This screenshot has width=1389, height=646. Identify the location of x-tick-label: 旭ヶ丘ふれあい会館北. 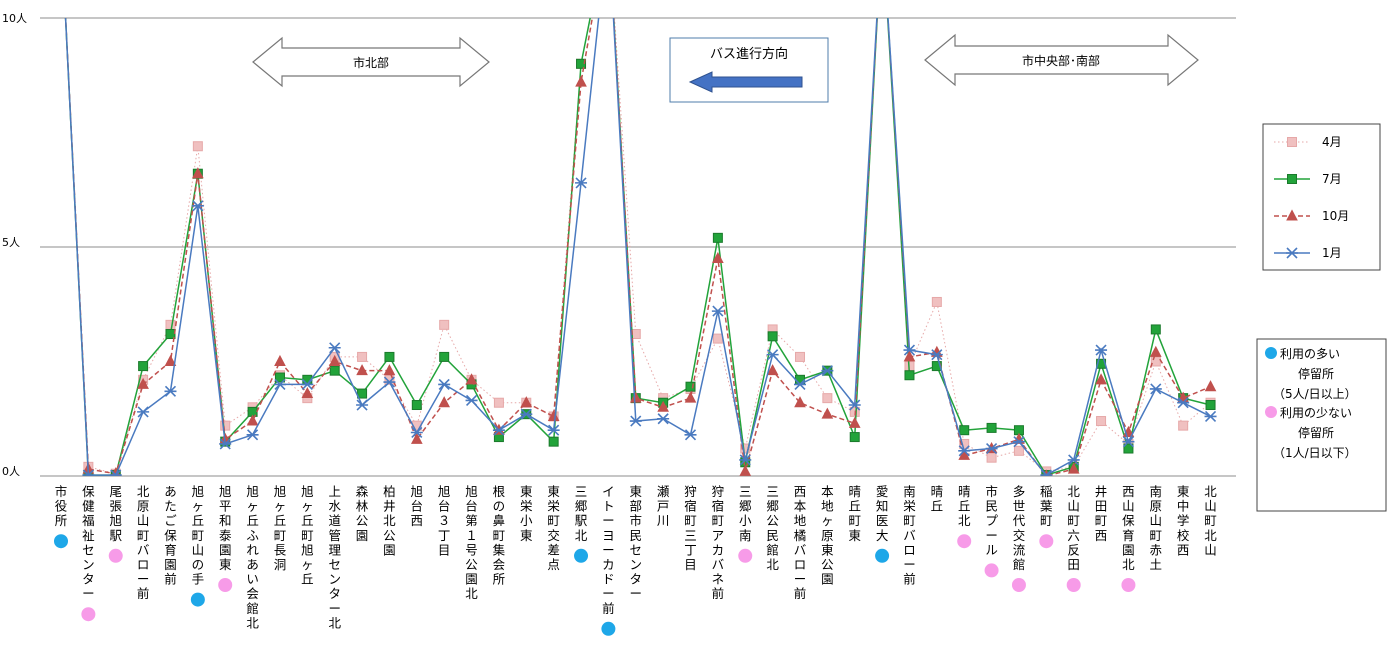
(252, 557).